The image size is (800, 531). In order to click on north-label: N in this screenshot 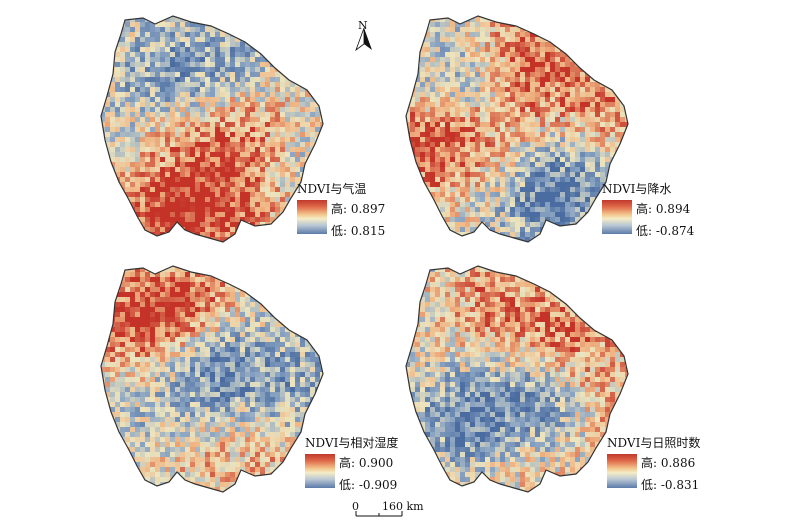, I will do `click(363, 25)`.